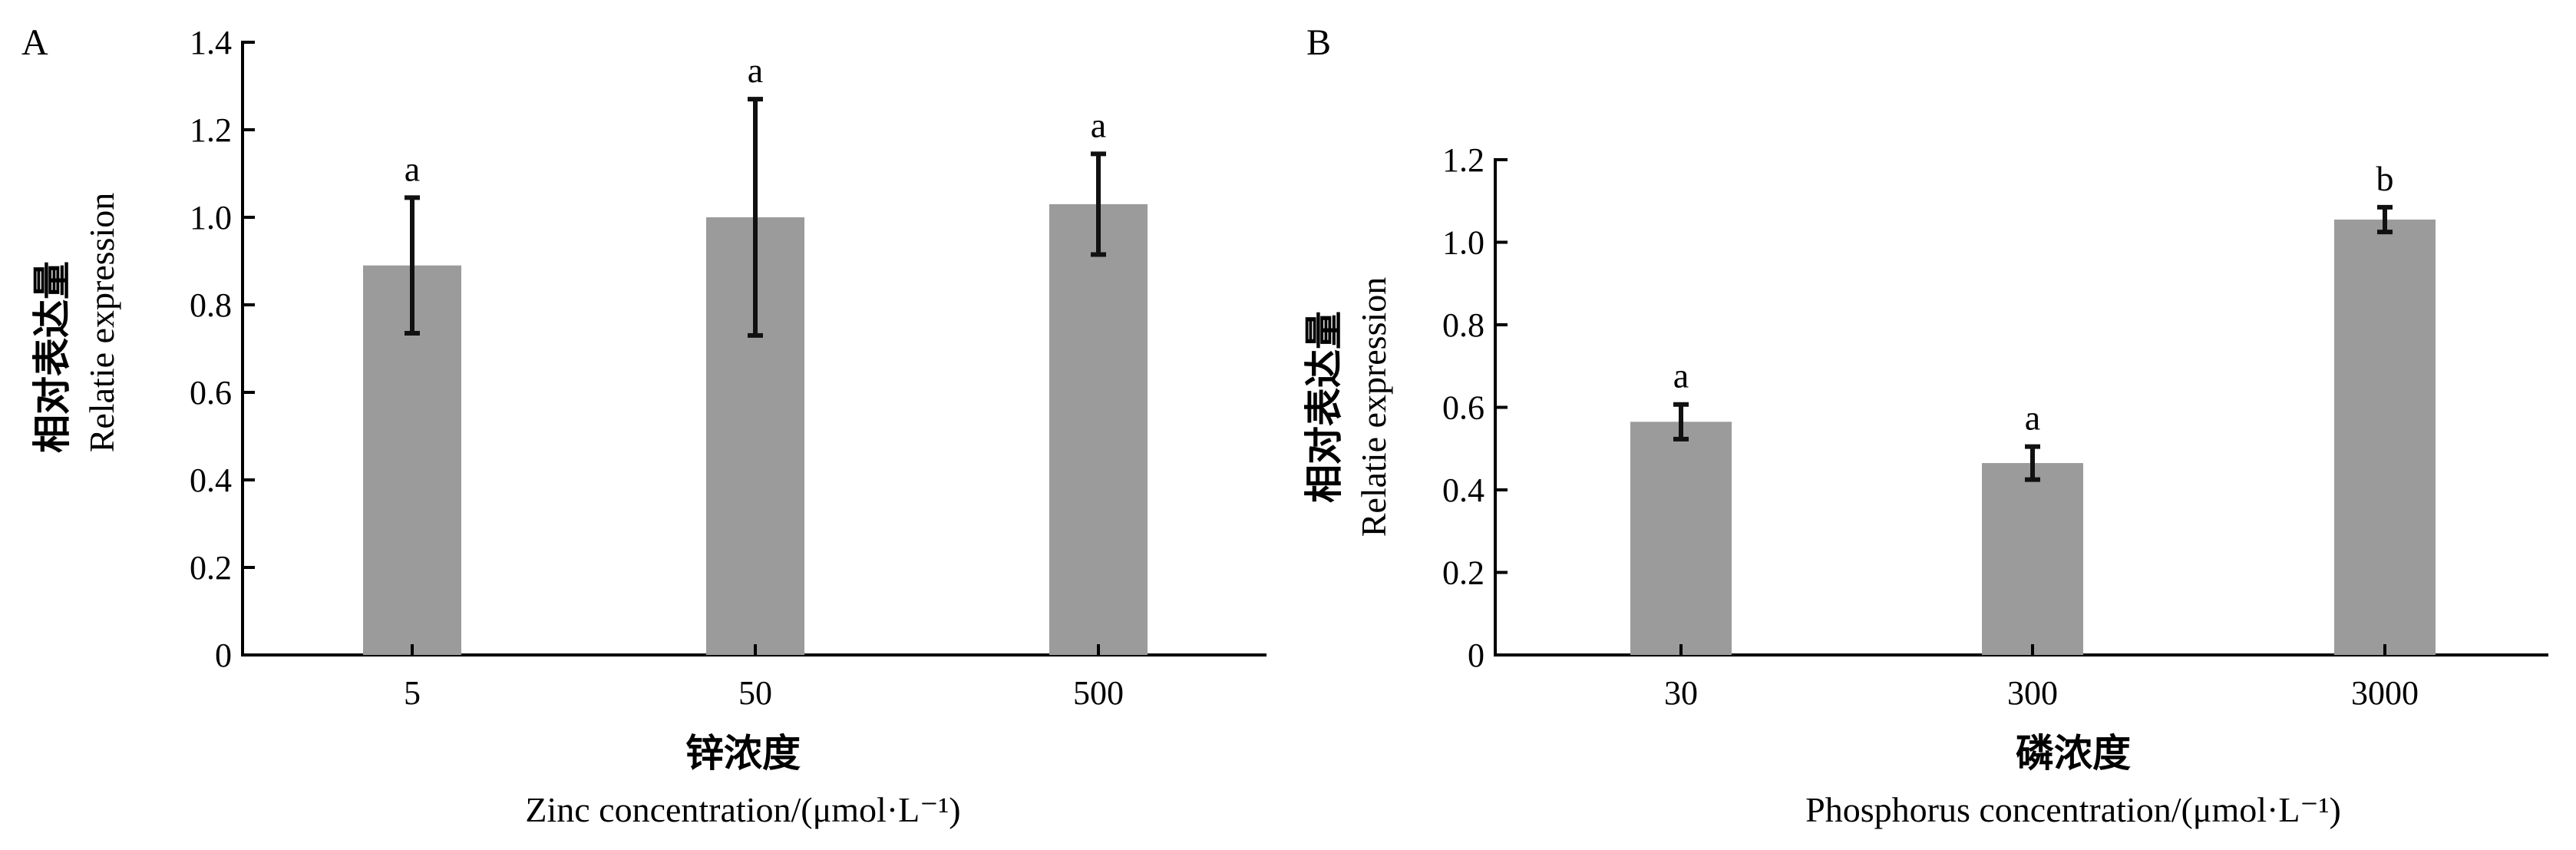 This screenshot has height=850, width=2576. What do you see at coordinates (34, 42) in the screenshot?
I see `panel-label-a: A` at bounding box center [34, 42].